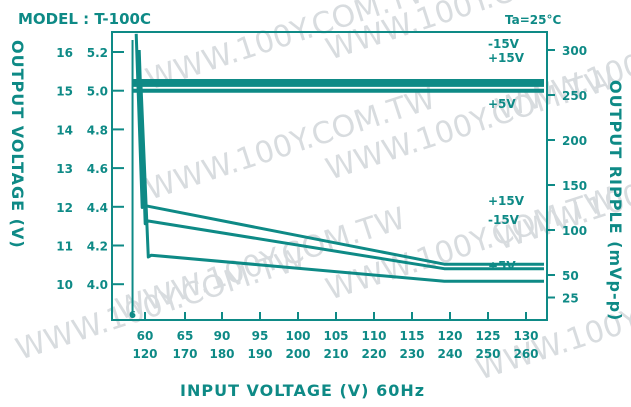 This screenshot has width=631, height=407. Describe the element at coordinates (615, 200) in the screenshot. I see `y-axis-right-label: OUTPUT RIPPLE (mVp-p)` at that location.